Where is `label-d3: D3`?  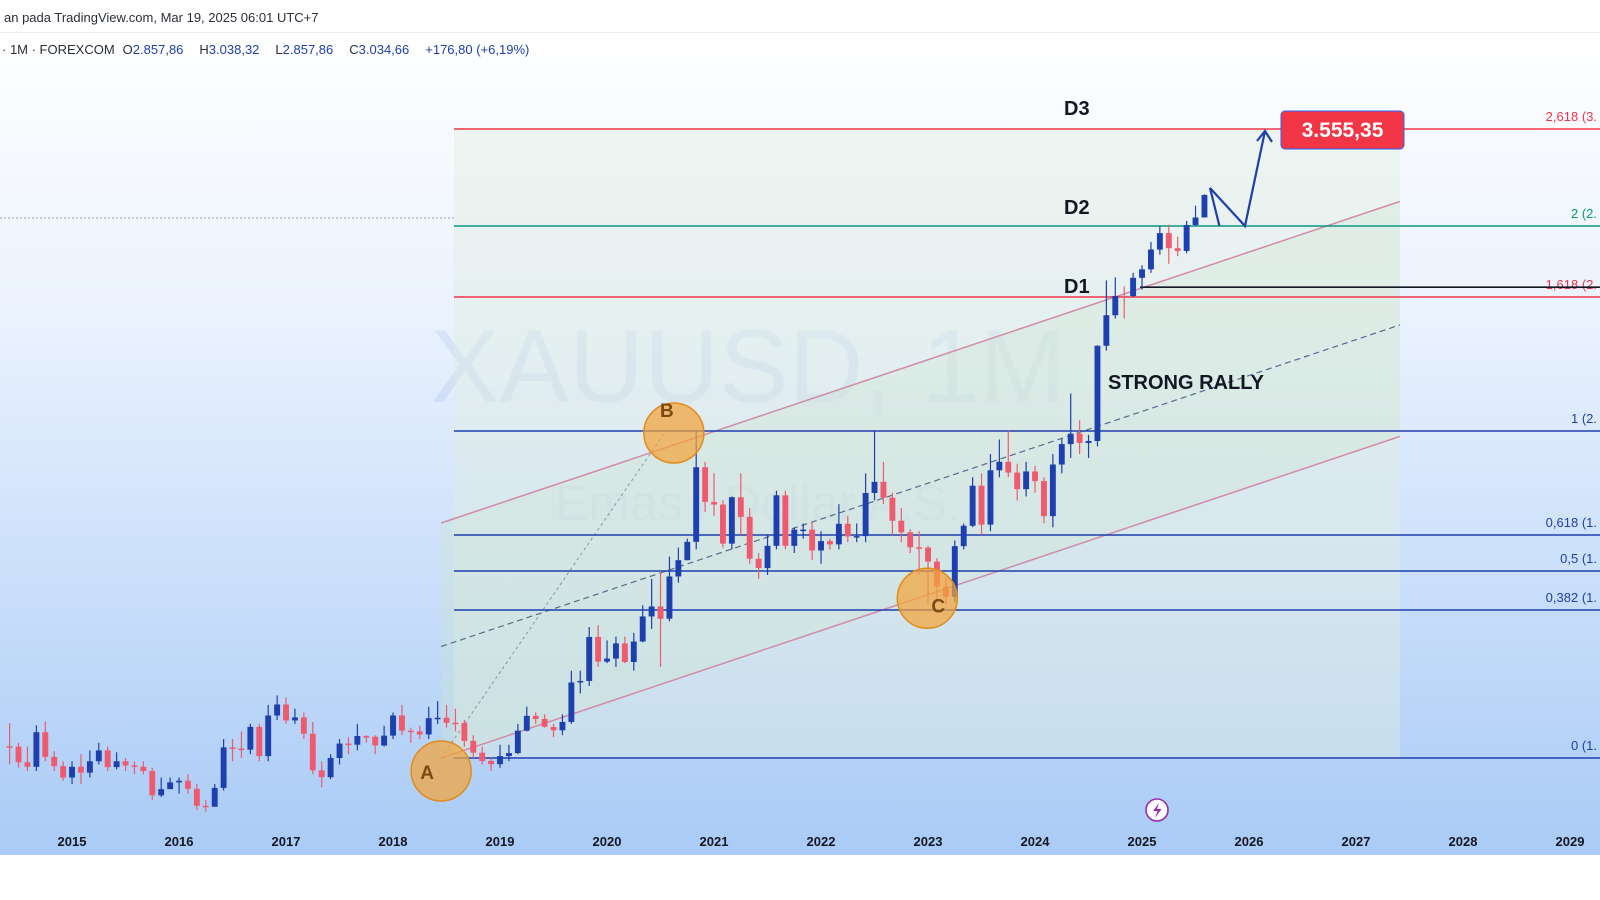 label-d3: D3 is located at coordinates (1077, 109).